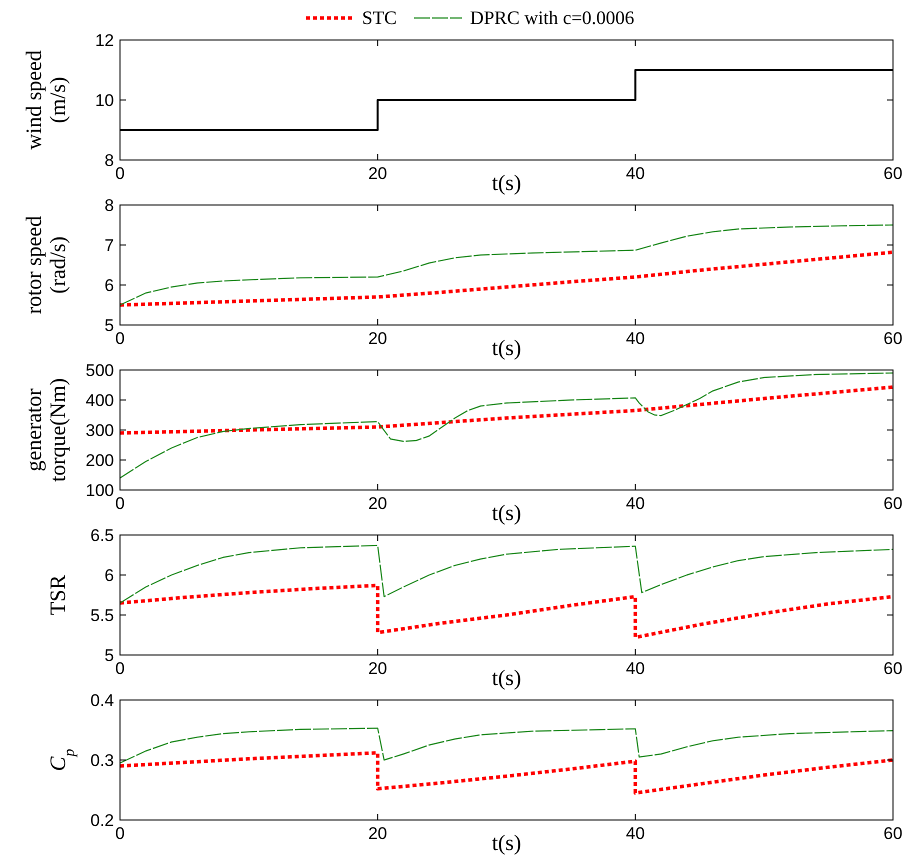 The height and width of the screenshot is (862, 908). Describe the element at coordinates (45, 430) in the screenshot. I see `y-axis-title: generator torque(Nm)` at that location.